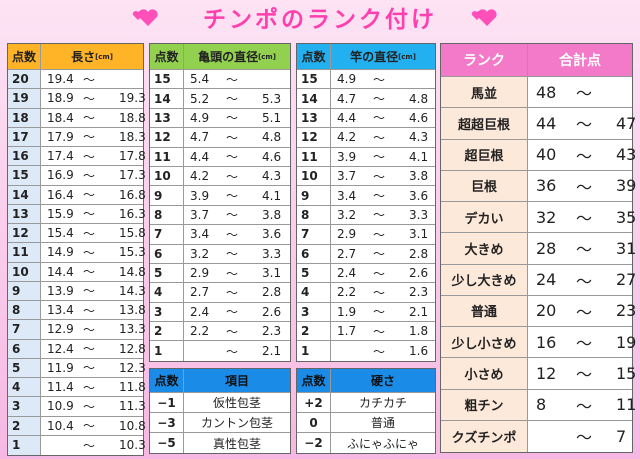 The width and height of the screenshot is (640, 459). I want to click on value-cell: 17.4 ～ 17.8, so click(93, 156).